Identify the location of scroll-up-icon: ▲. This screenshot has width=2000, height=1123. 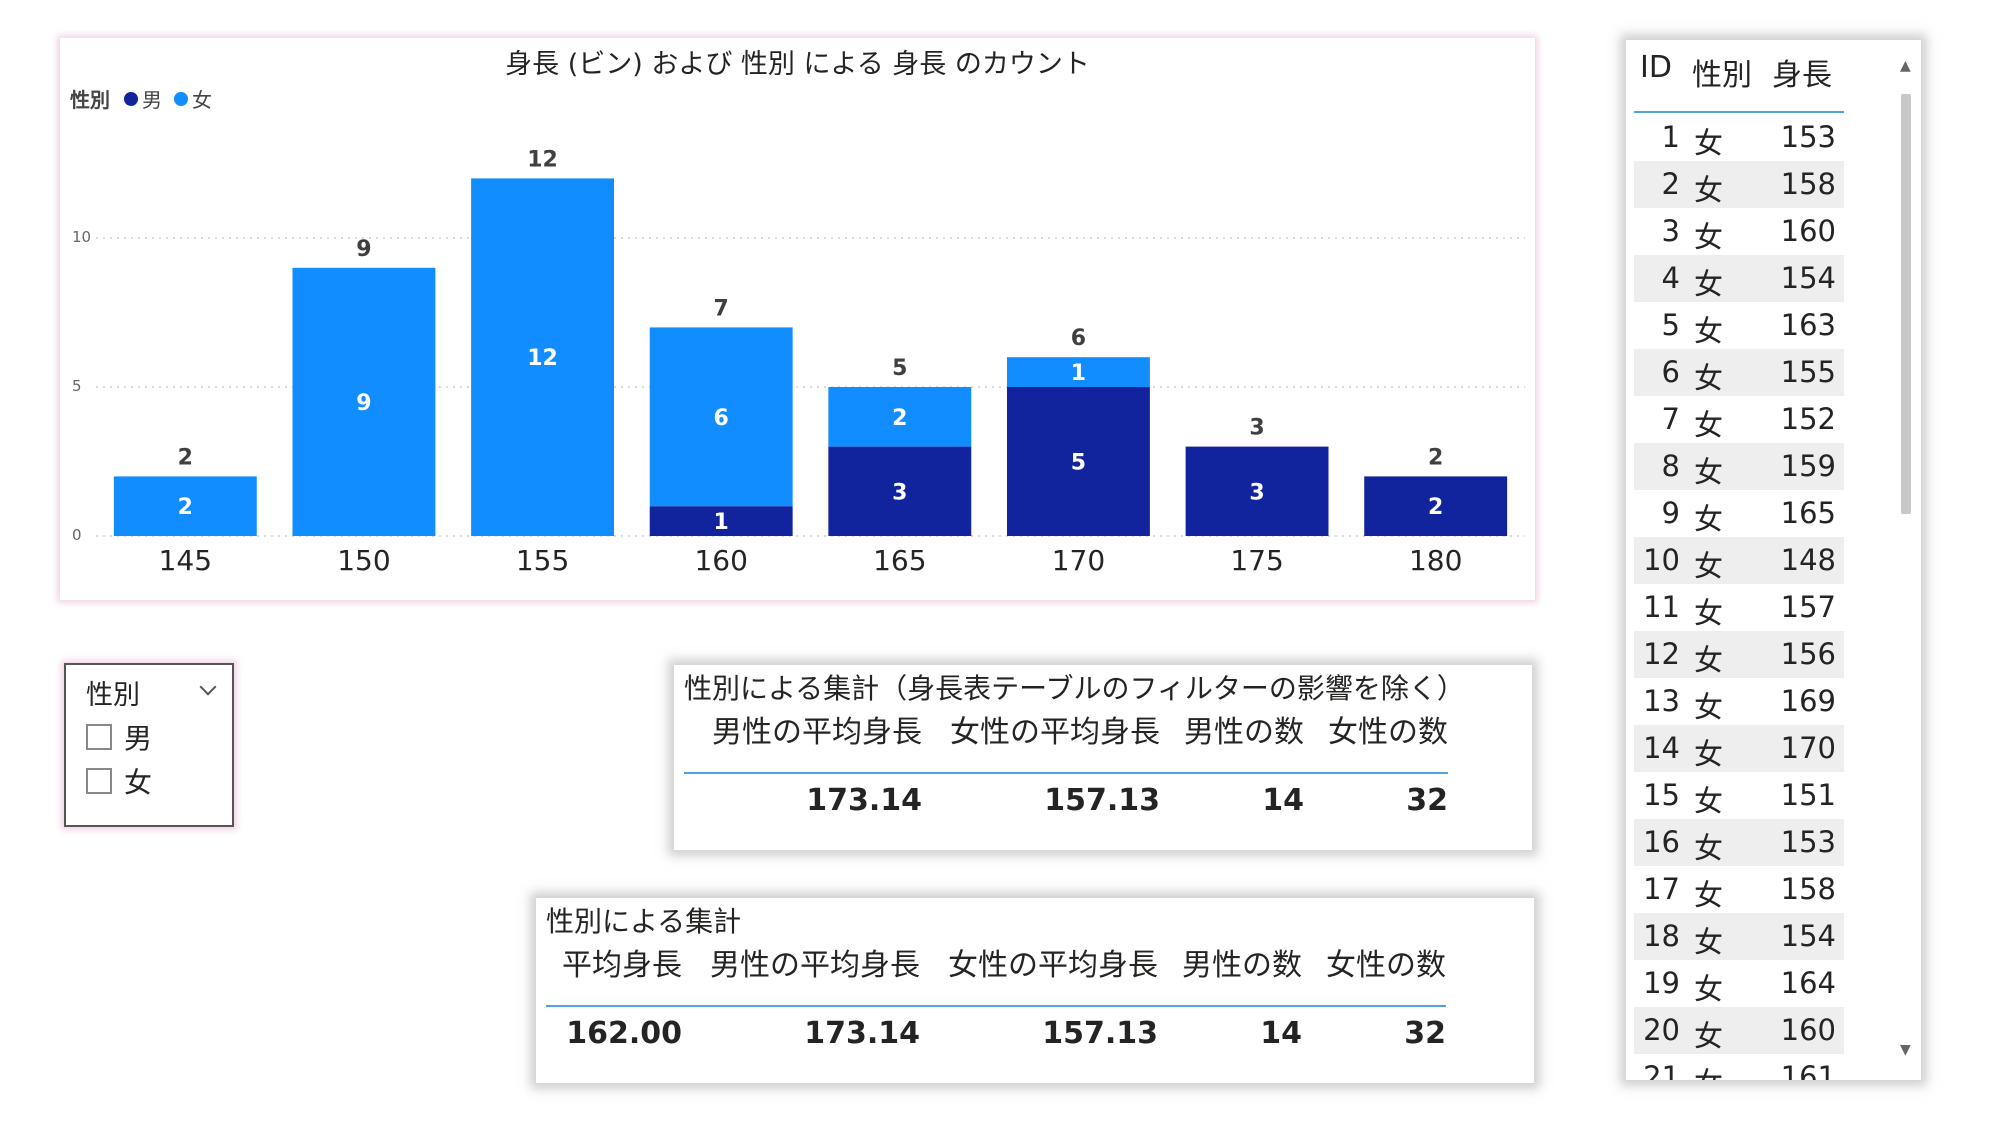
(1905, 66).